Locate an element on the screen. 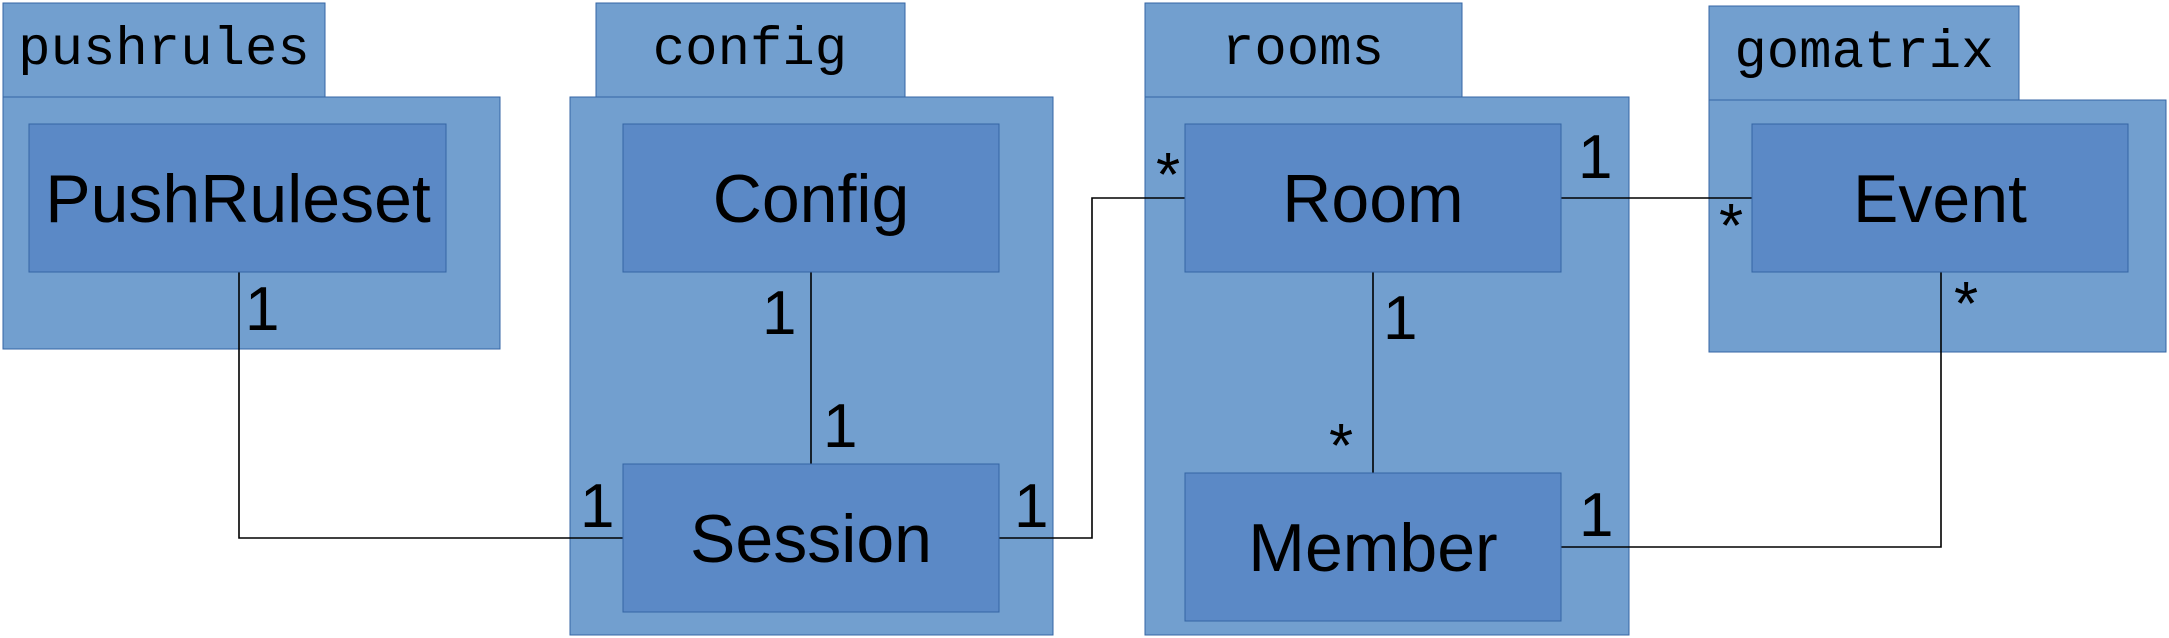 The width and height of the screenshot is (2169, 638). package-gomatrix-label: gomatrix is located at coordinates (1863, 53).